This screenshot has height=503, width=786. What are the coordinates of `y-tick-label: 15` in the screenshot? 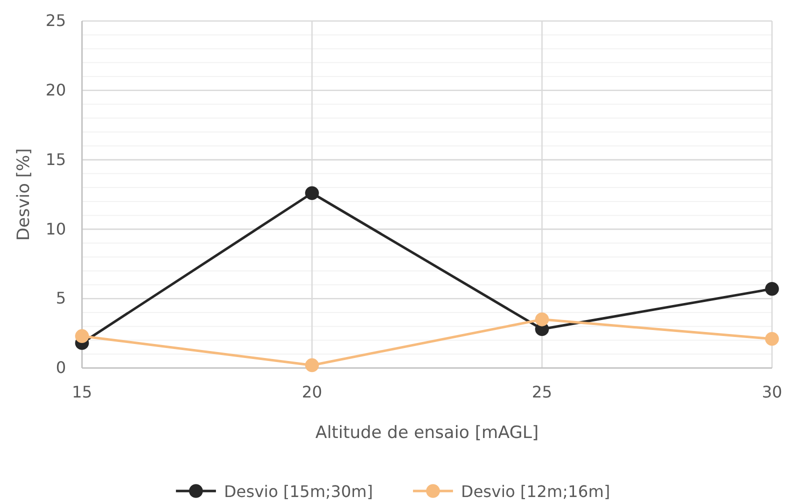 It's located at (56, 159).